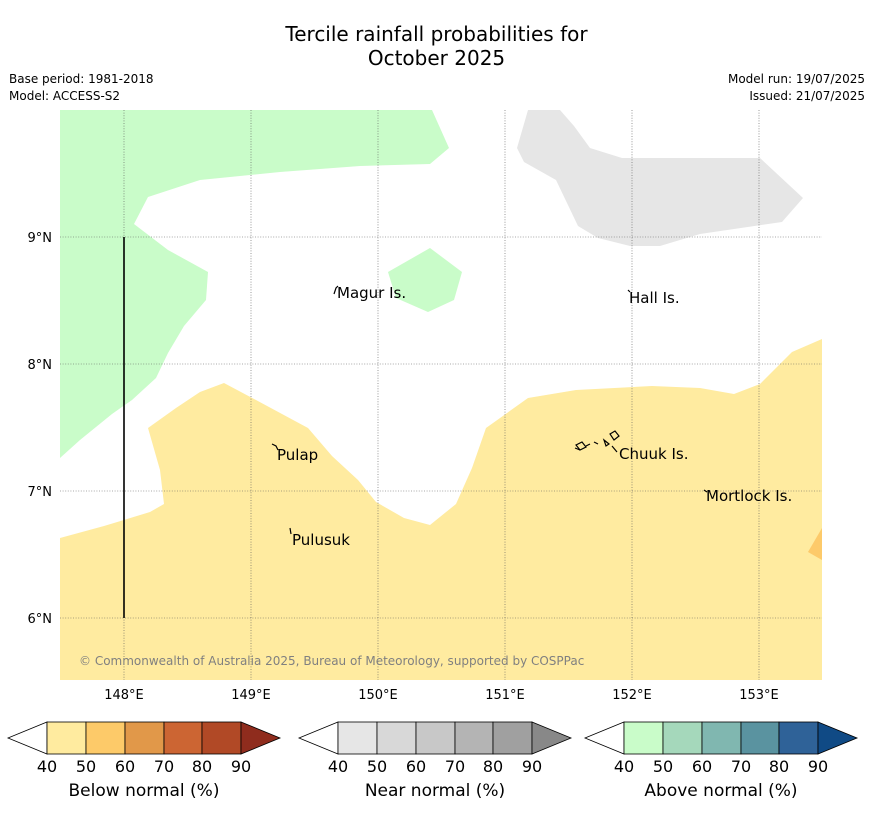 This screenshot has width=873, height=816. What do you see at coordinates (40, 619) in the screenshot?
I see `y-tick-6n: 6°N` at bounding box center [40, 619].